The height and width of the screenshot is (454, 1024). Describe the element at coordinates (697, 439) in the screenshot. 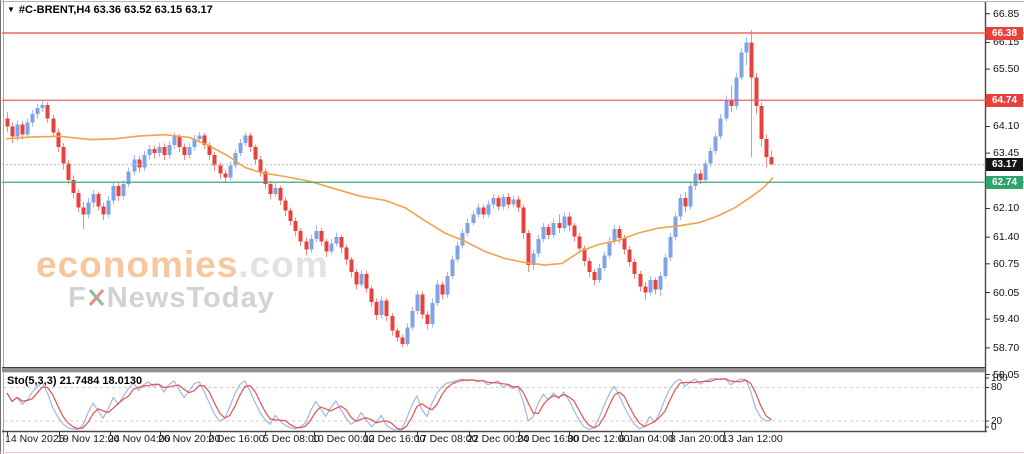

I see `time-axis-label: 8 Jan 20:00` at that location.